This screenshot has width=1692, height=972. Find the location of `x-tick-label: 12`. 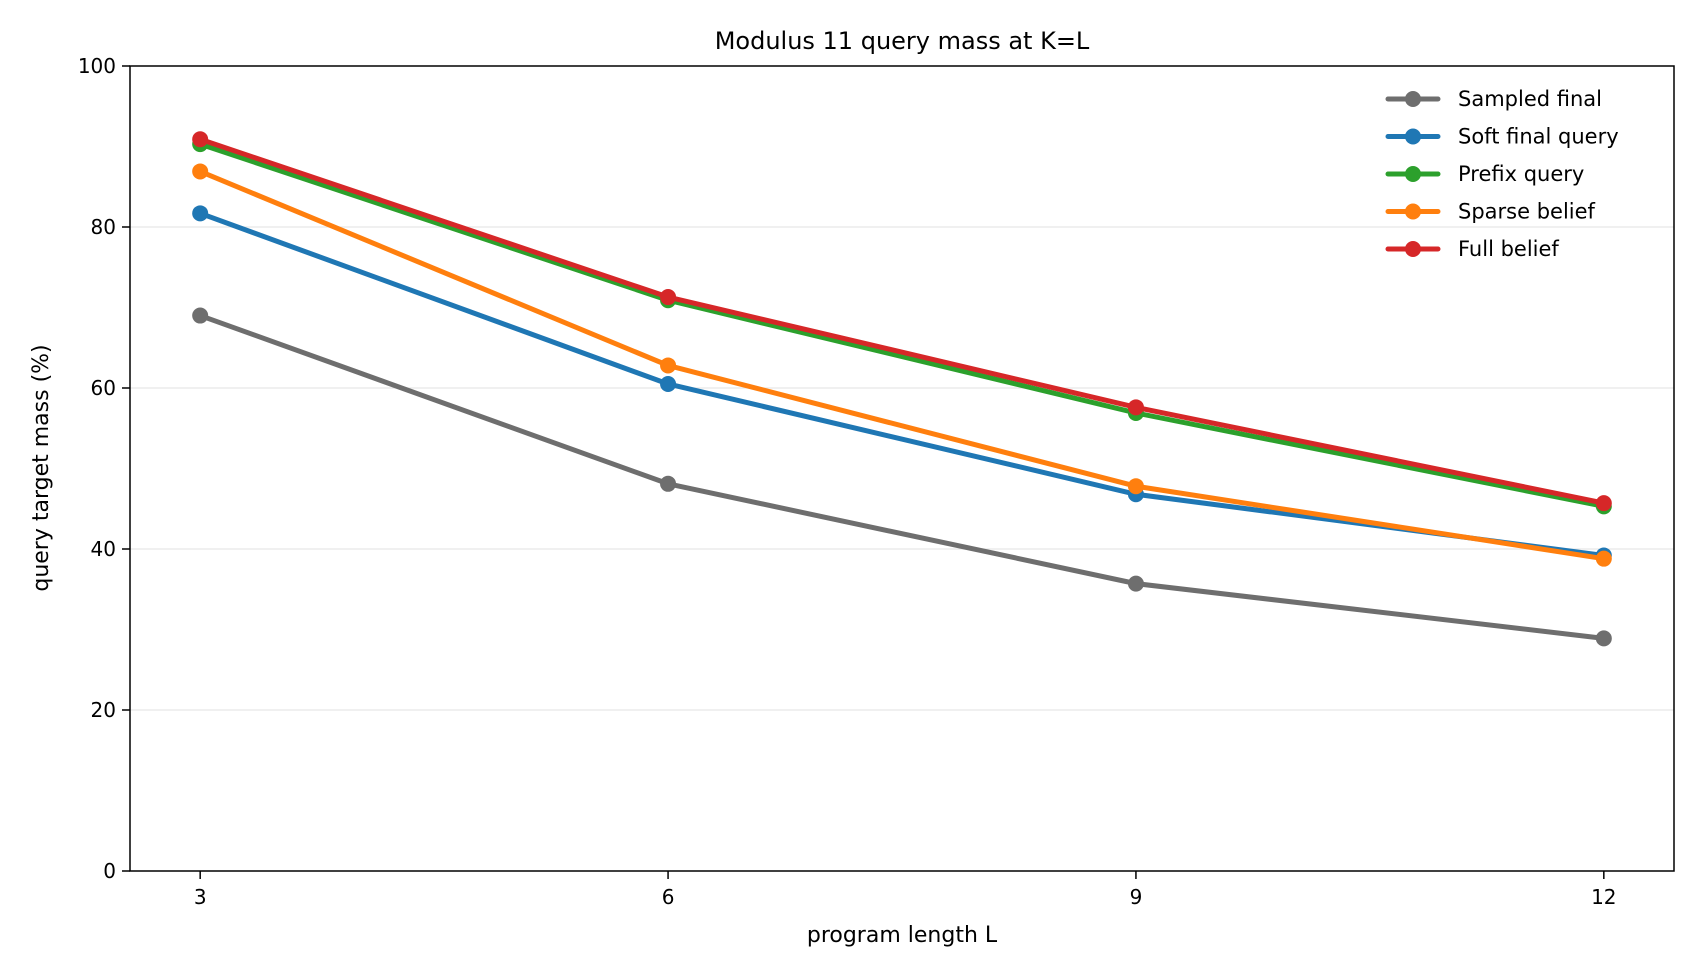

x-tick-label: 12 is located at coordinates (1603, 897).